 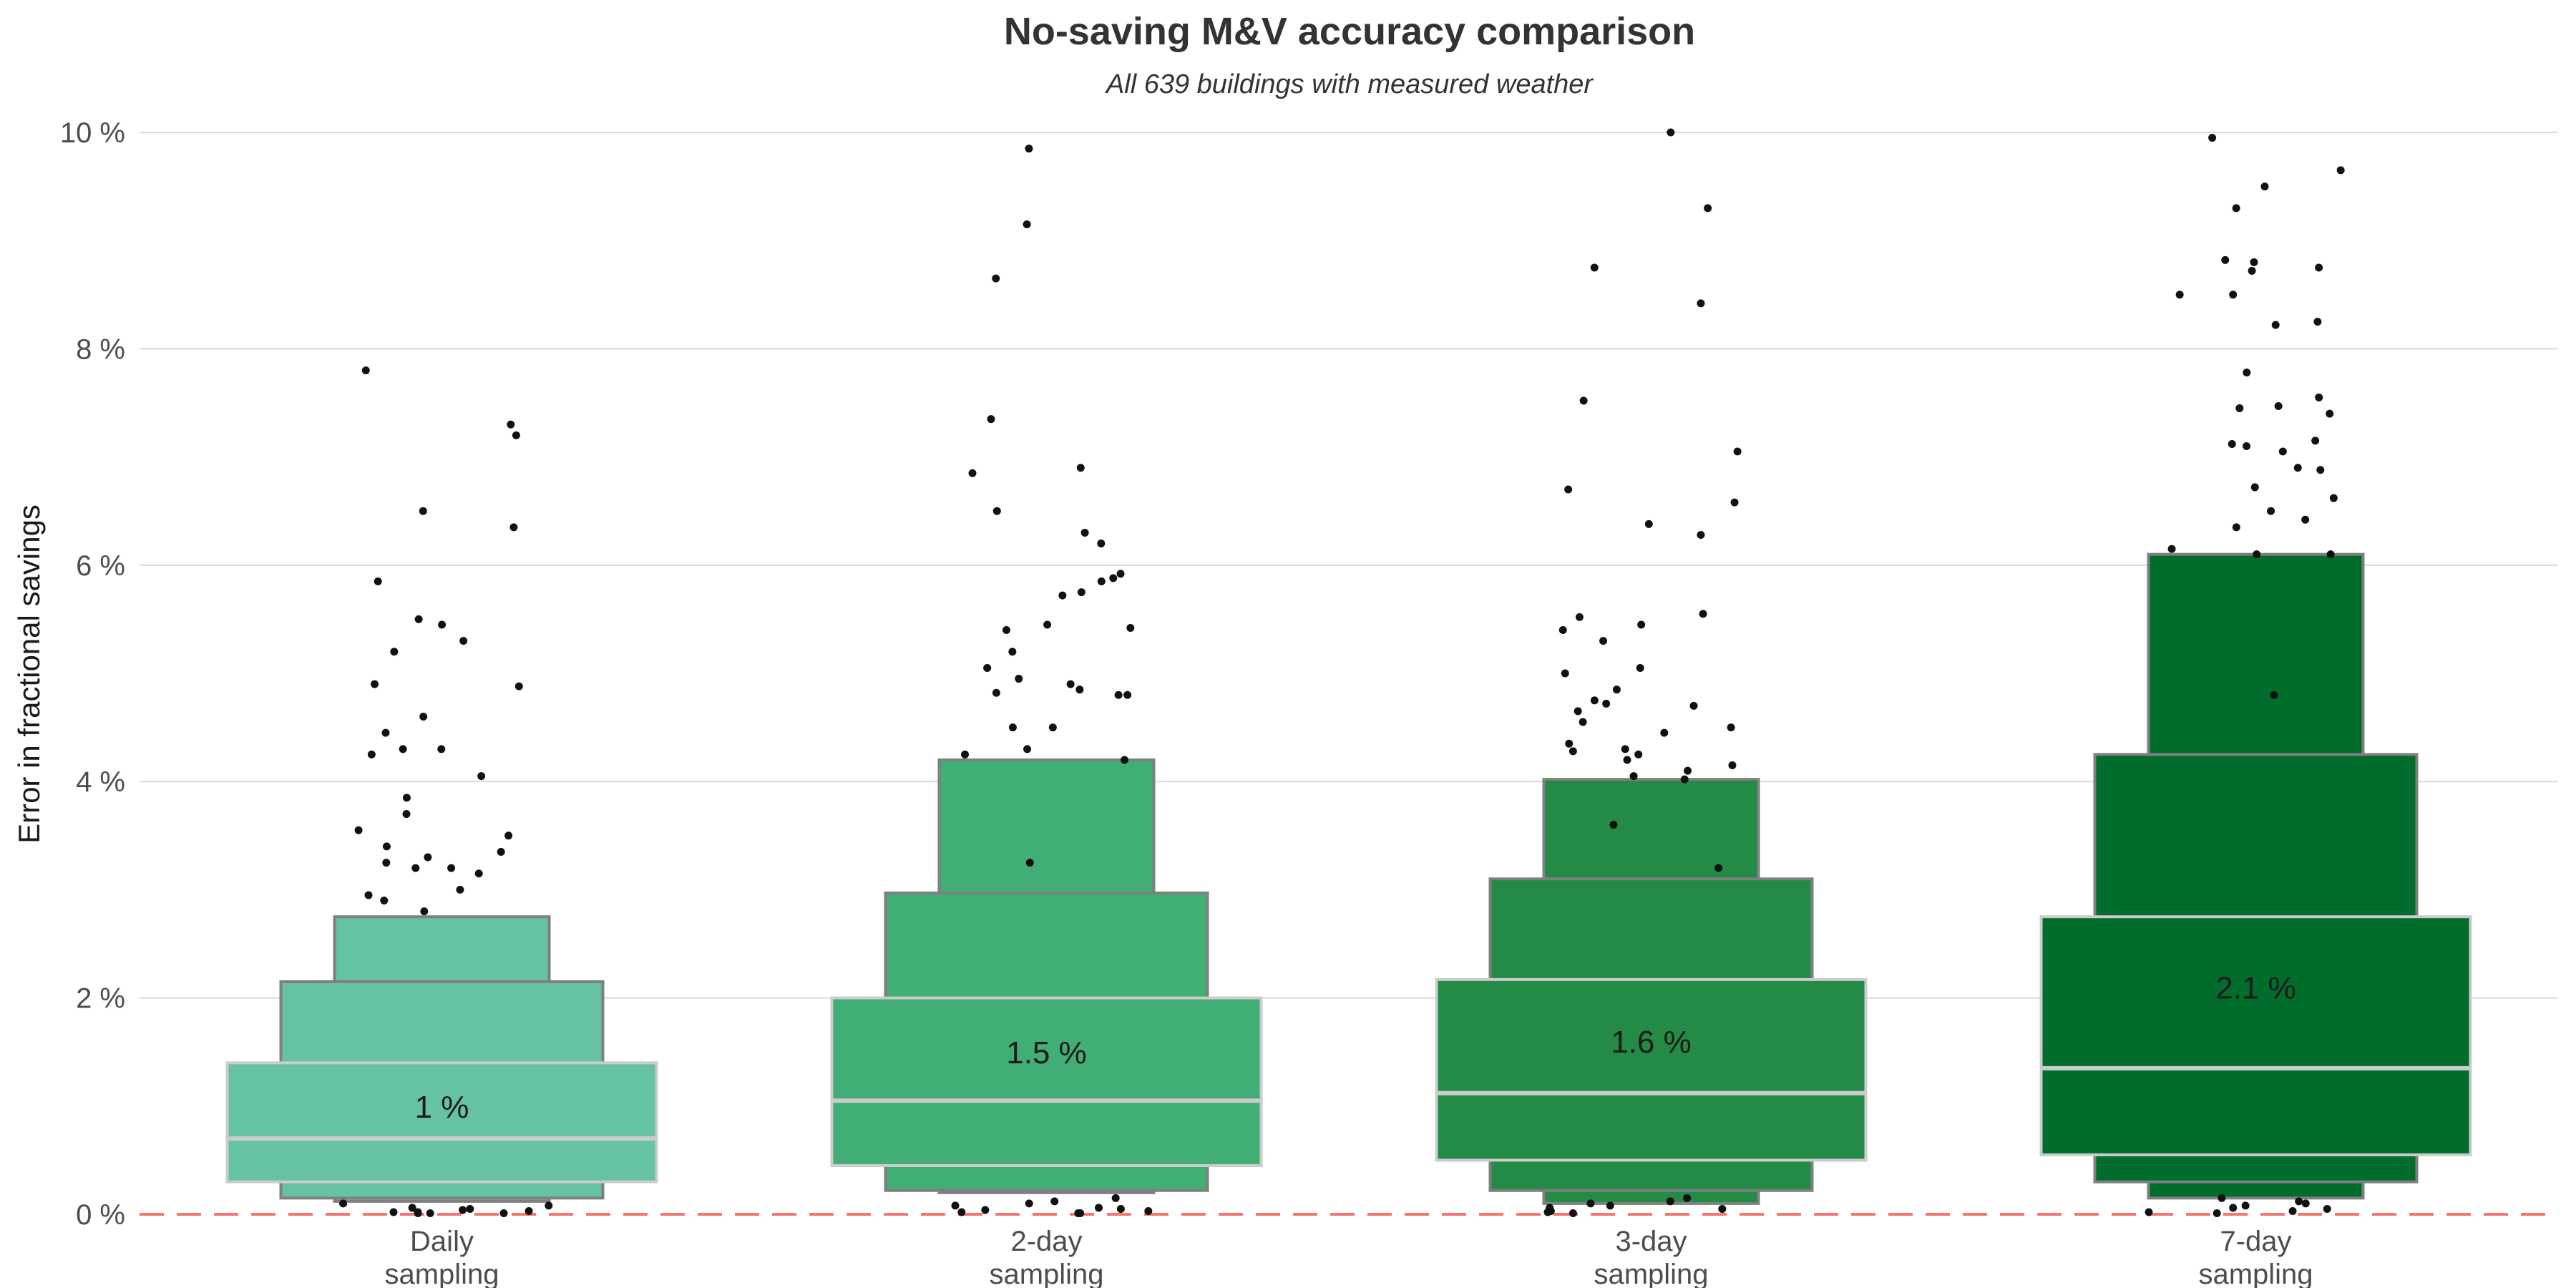 I want to click on x-tick-label: 2-day, so click(x=1046, y=1241).